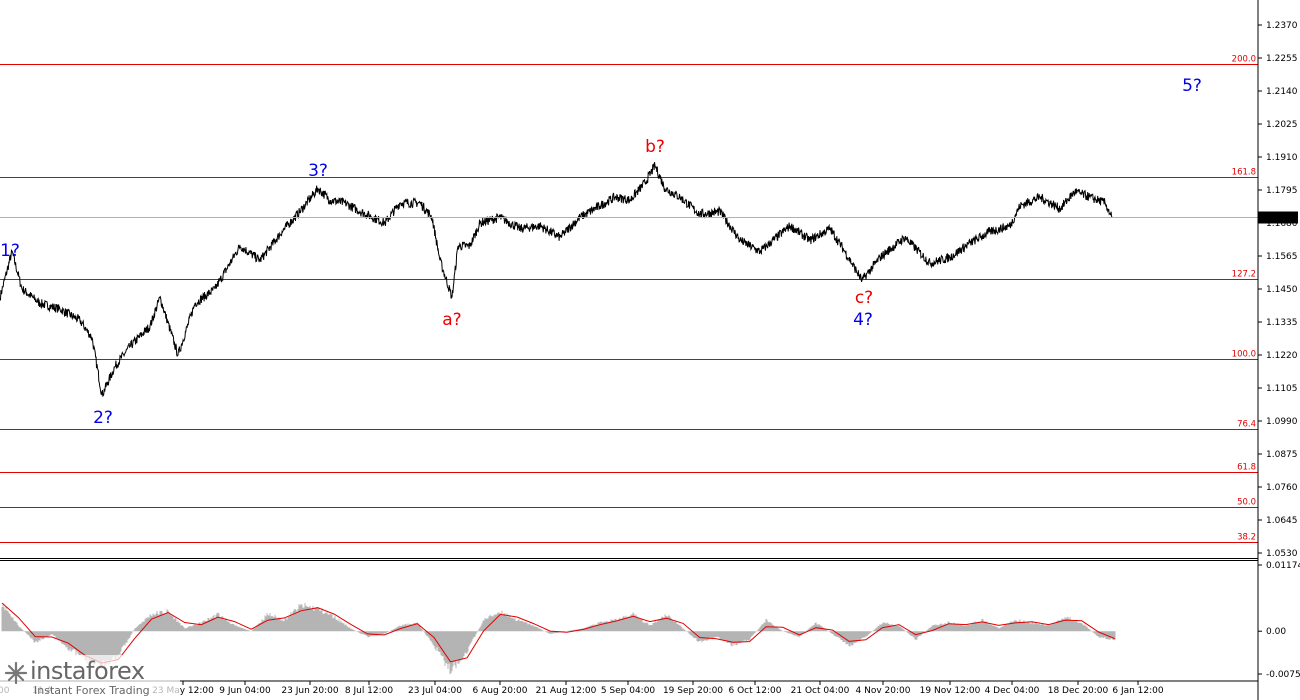  What do you see at coordinates (863, 320) in the screenshot?
I see `wave-label: 4?` at bounding box center [863, 320].